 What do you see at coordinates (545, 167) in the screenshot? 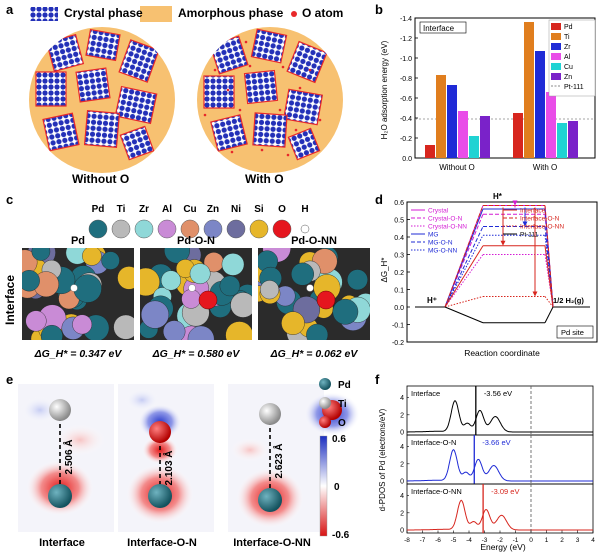
I see `x-category-label: With O` at bounding box center [545, 167].